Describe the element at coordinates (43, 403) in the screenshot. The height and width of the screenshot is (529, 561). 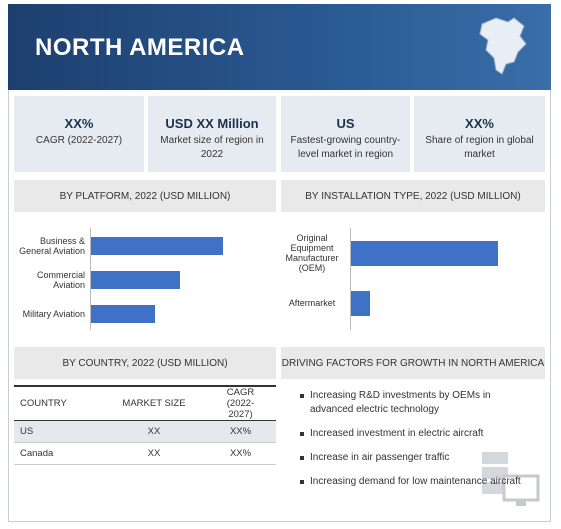
I see `header-cell: COUNTRY` at that location.